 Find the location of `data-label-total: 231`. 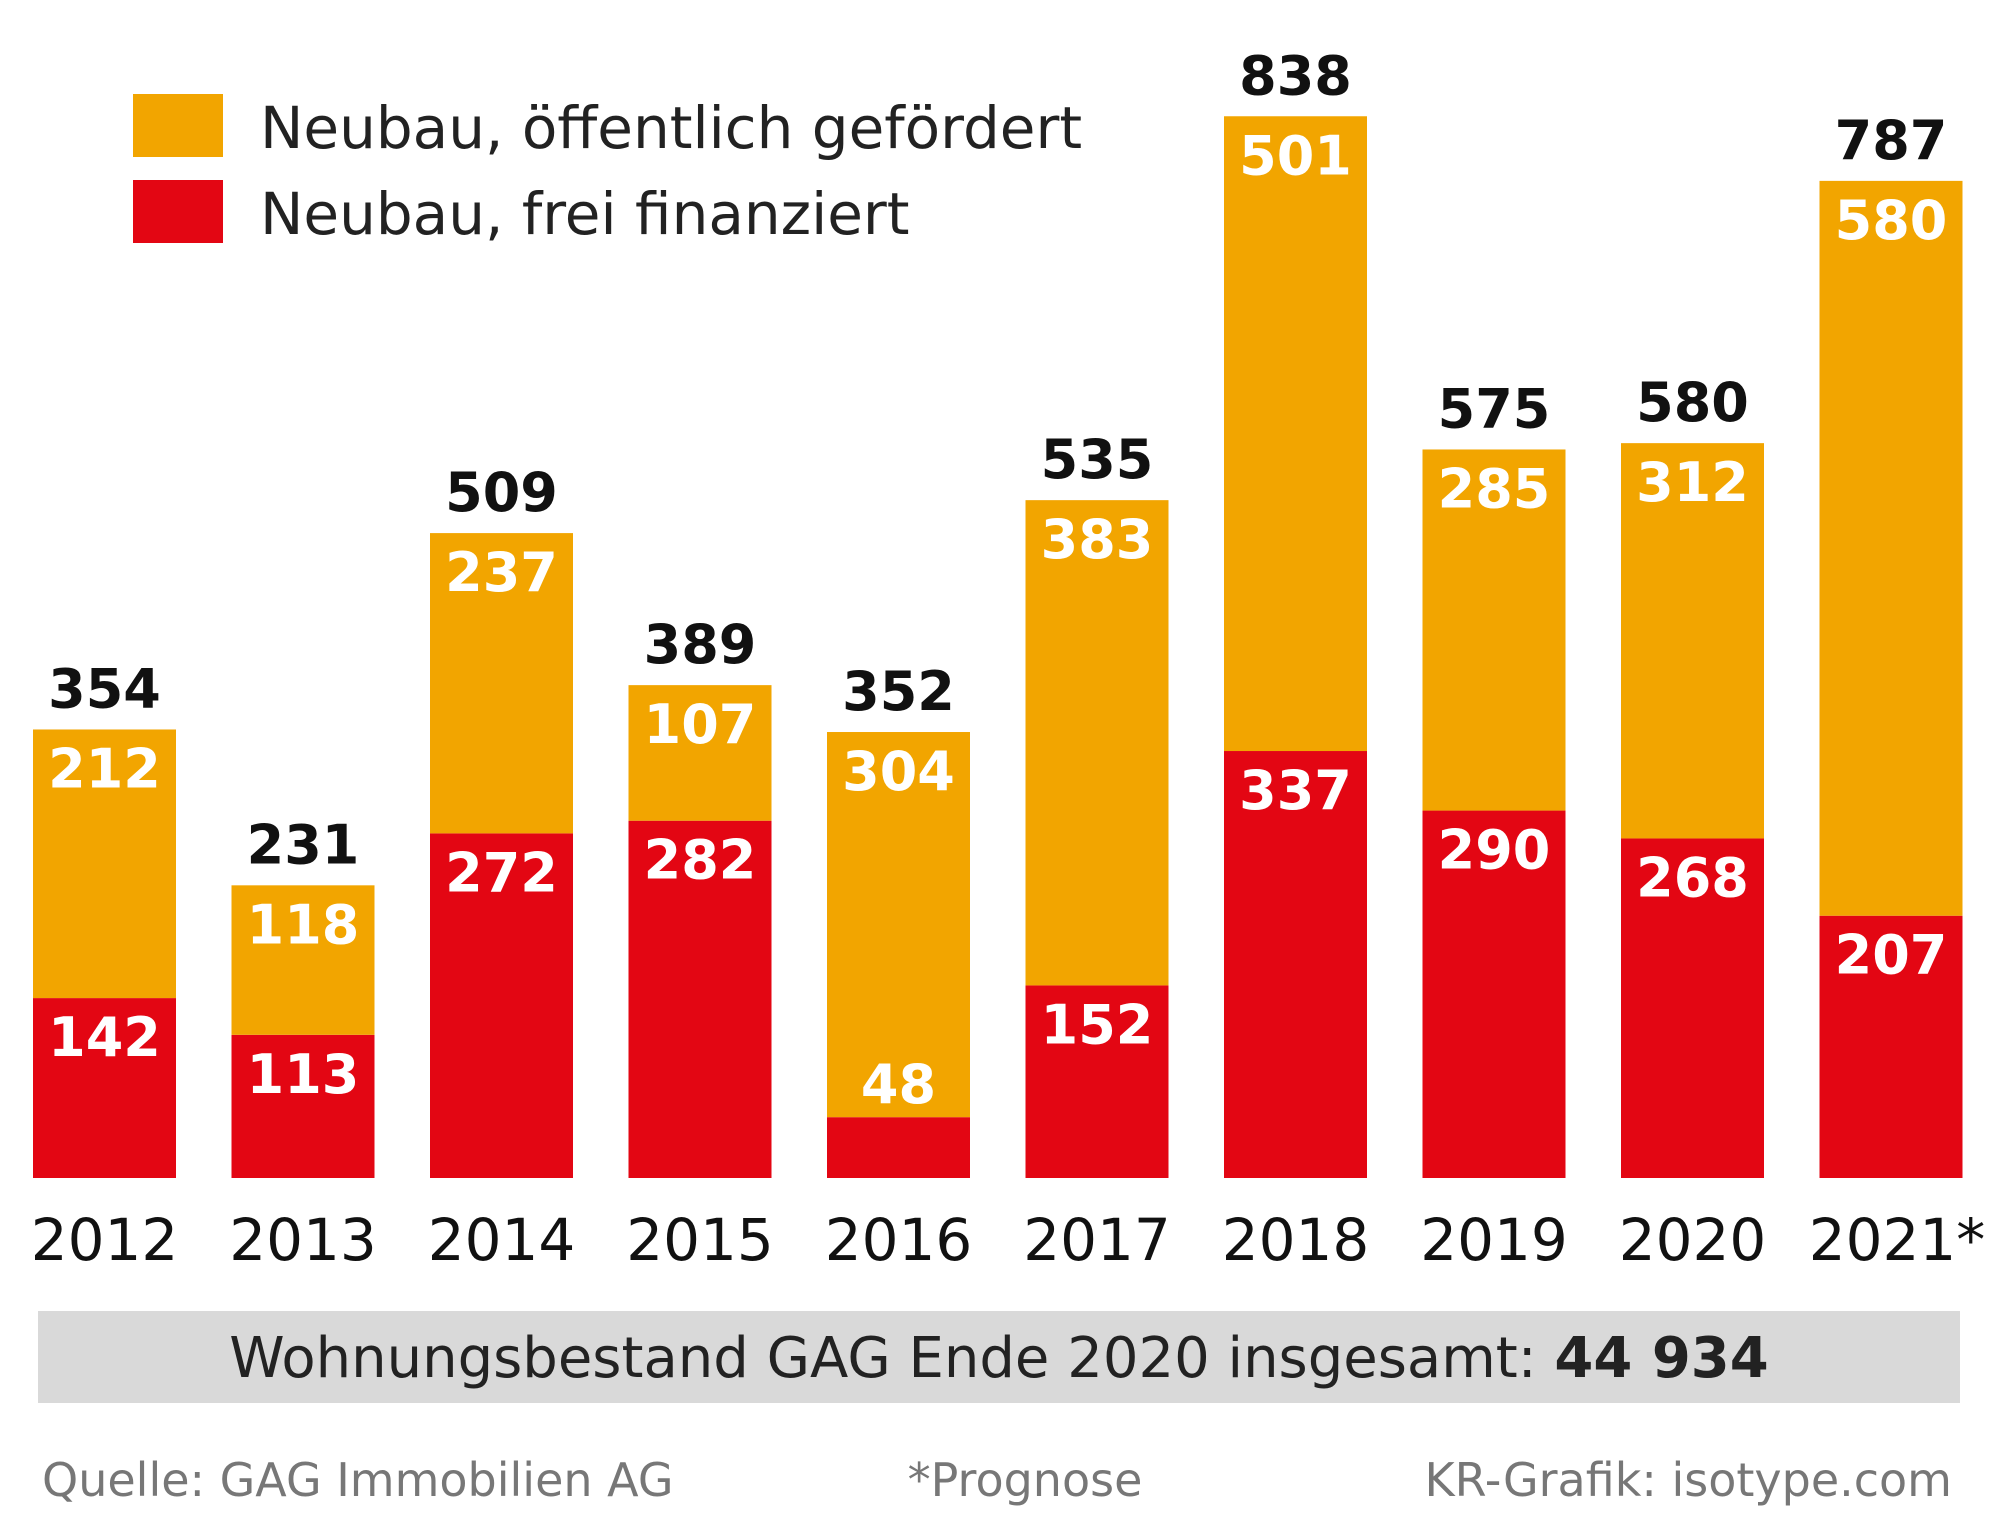

data-label-total: 231 is located at coordinates (303, 844).